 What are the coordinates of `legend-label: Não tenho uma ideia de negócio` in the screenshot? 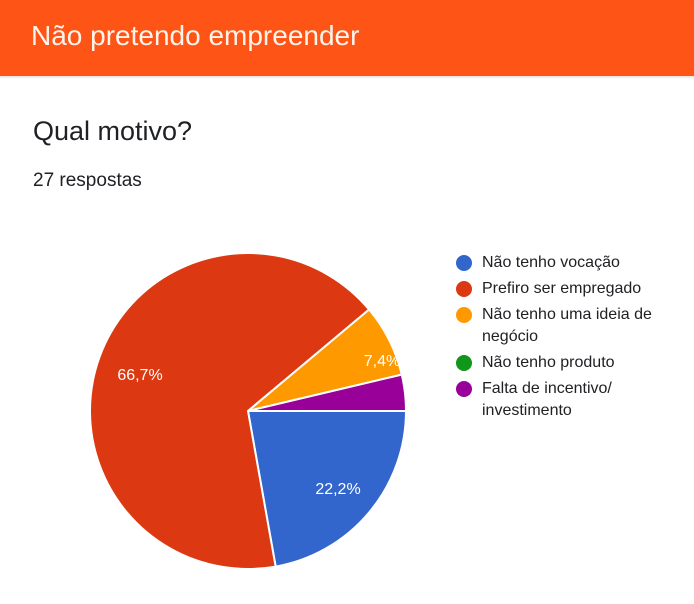 It's located at (567, 325).